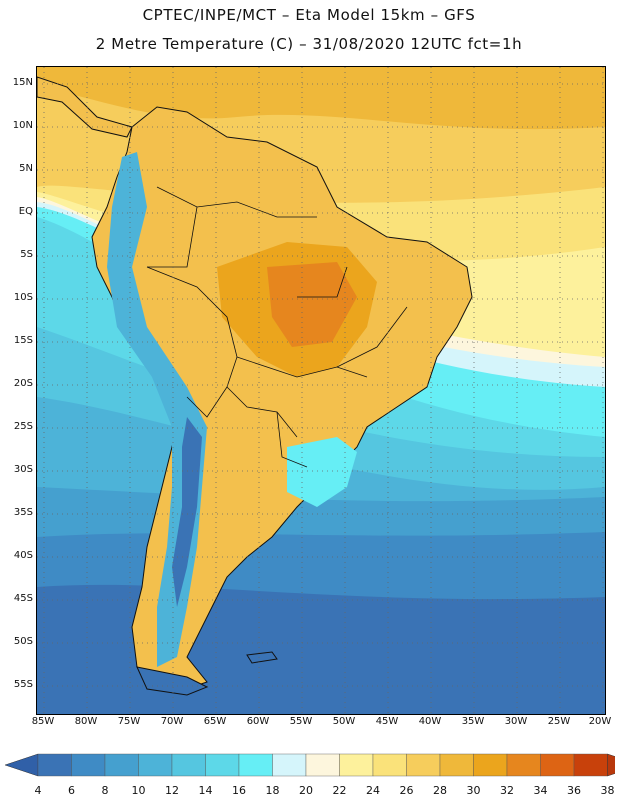  What do you see at coordinates (23, 641) in the screenshot?
I see `lat-label-50s: 50S` at bounding box center [23, 641].